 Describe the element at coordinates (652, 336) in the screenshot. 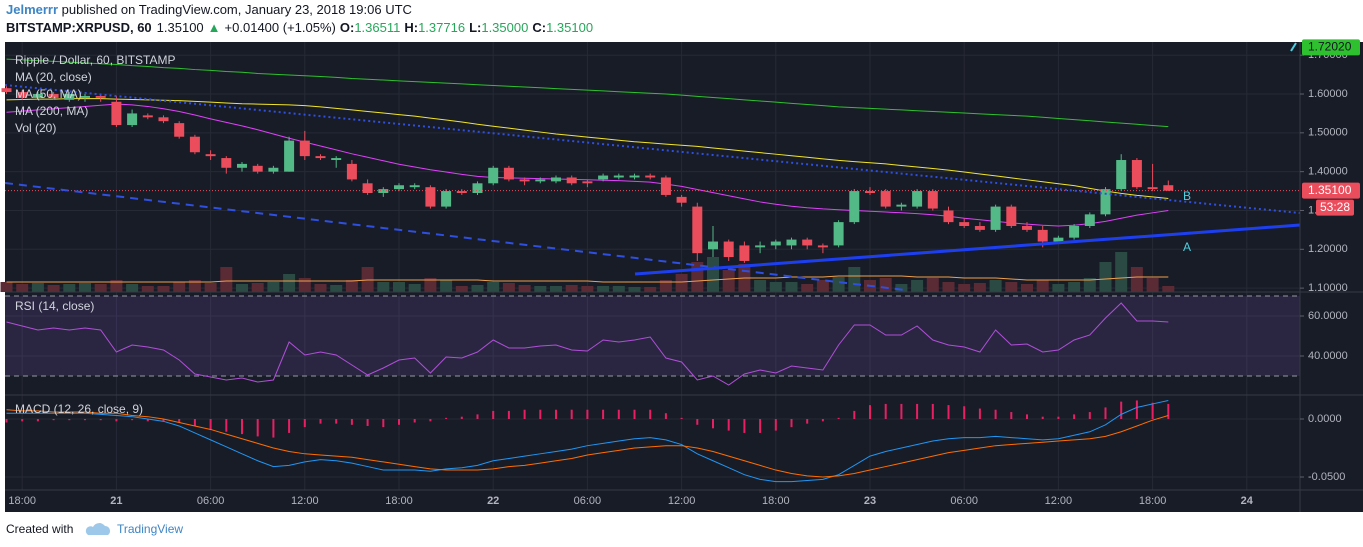

I see `rsi-band` at that location.